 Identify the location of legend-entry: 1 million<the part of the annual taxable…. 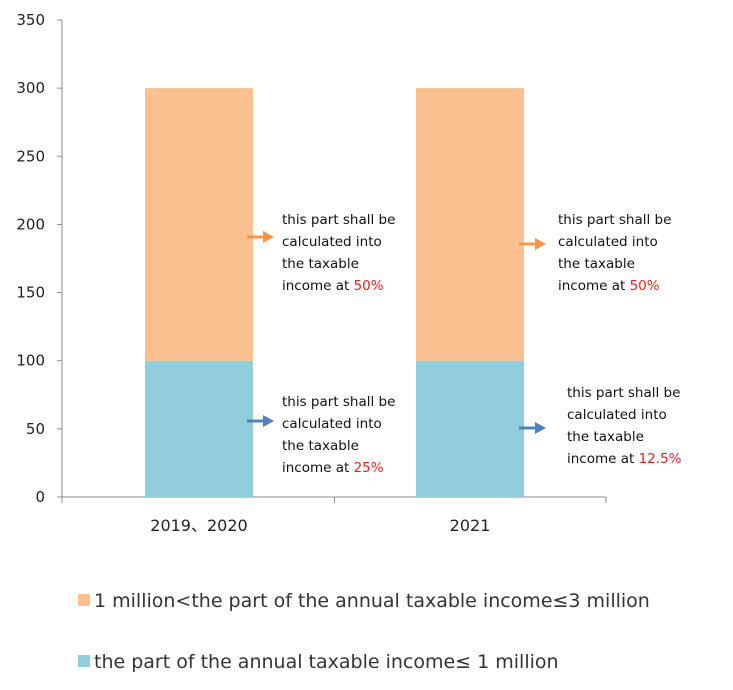
(364, 601).